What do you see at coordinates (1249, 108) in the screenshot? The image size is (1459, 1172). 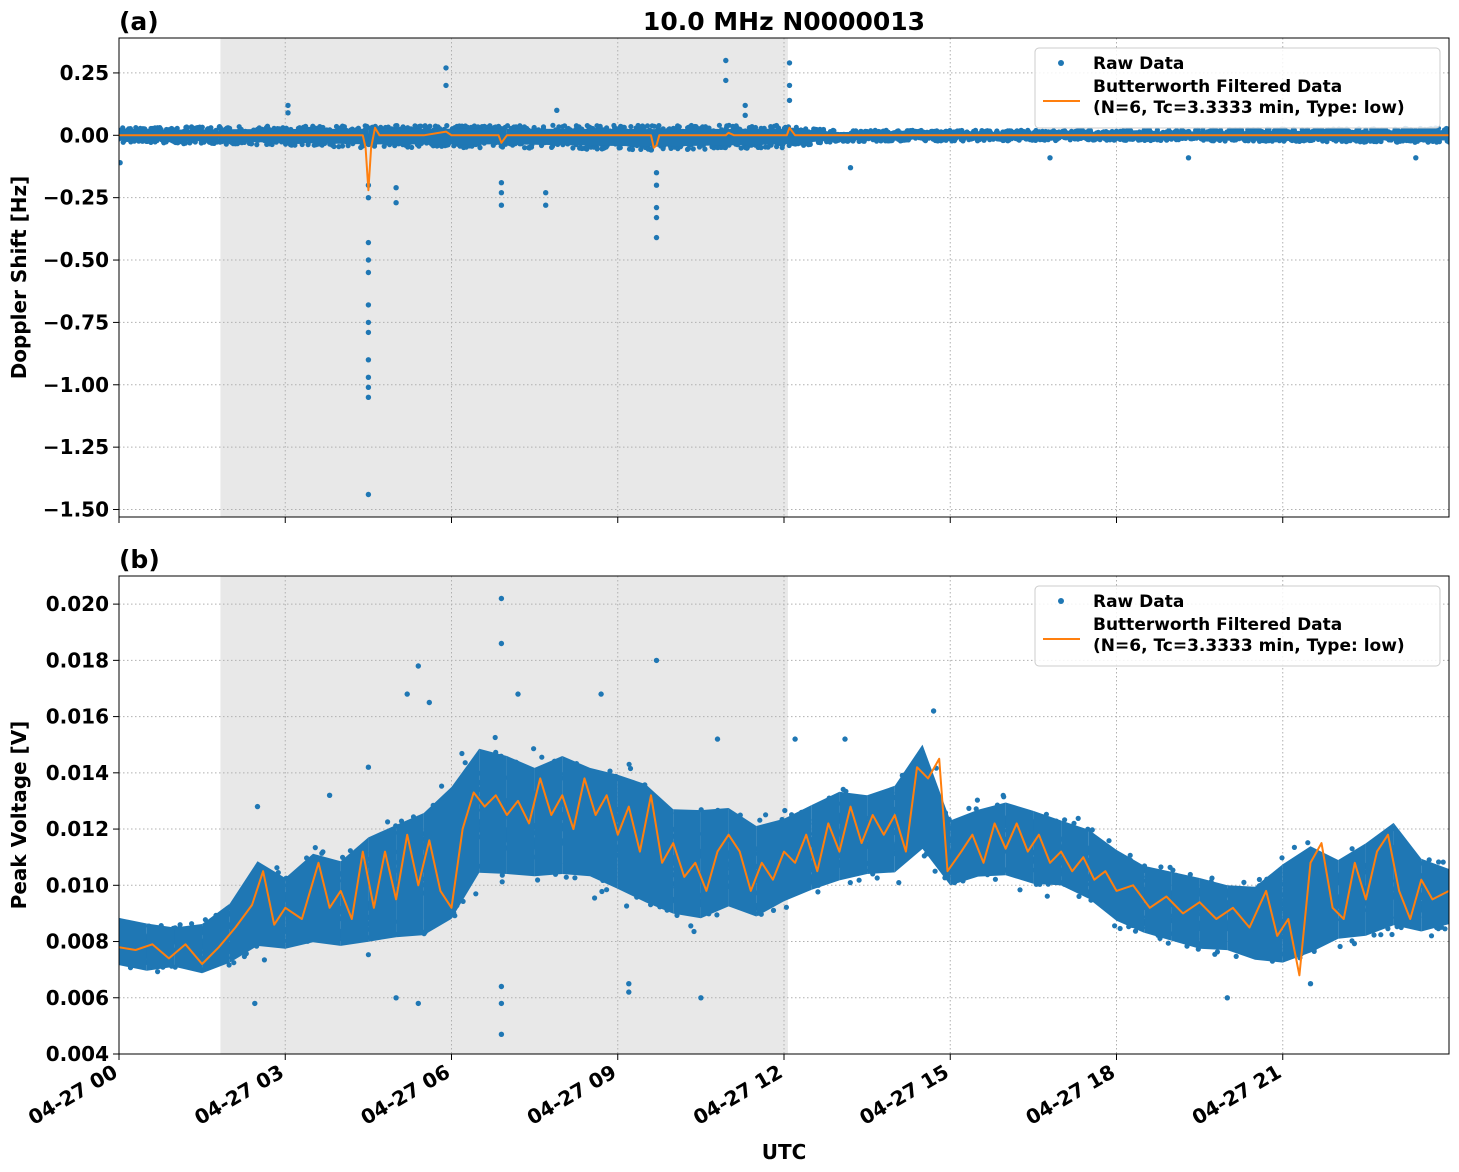 I see `legend-label-filtered-params: (N=6, Tc=3.3333 min, Type: low)` at bounding box center [1249, 108].